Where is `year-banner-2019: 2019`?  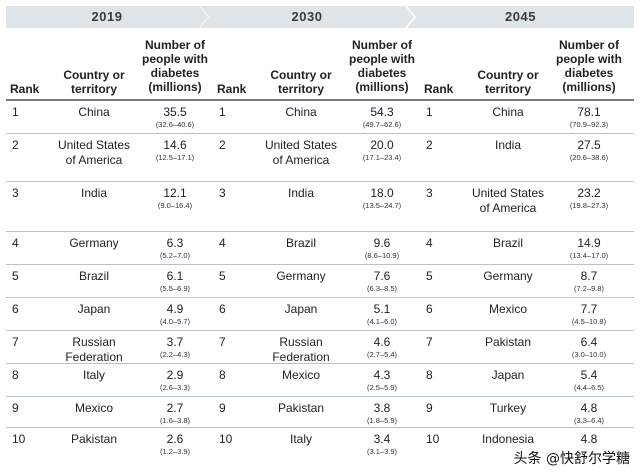
year-banner-2019: 2019 is located at coordinates (107, 17).